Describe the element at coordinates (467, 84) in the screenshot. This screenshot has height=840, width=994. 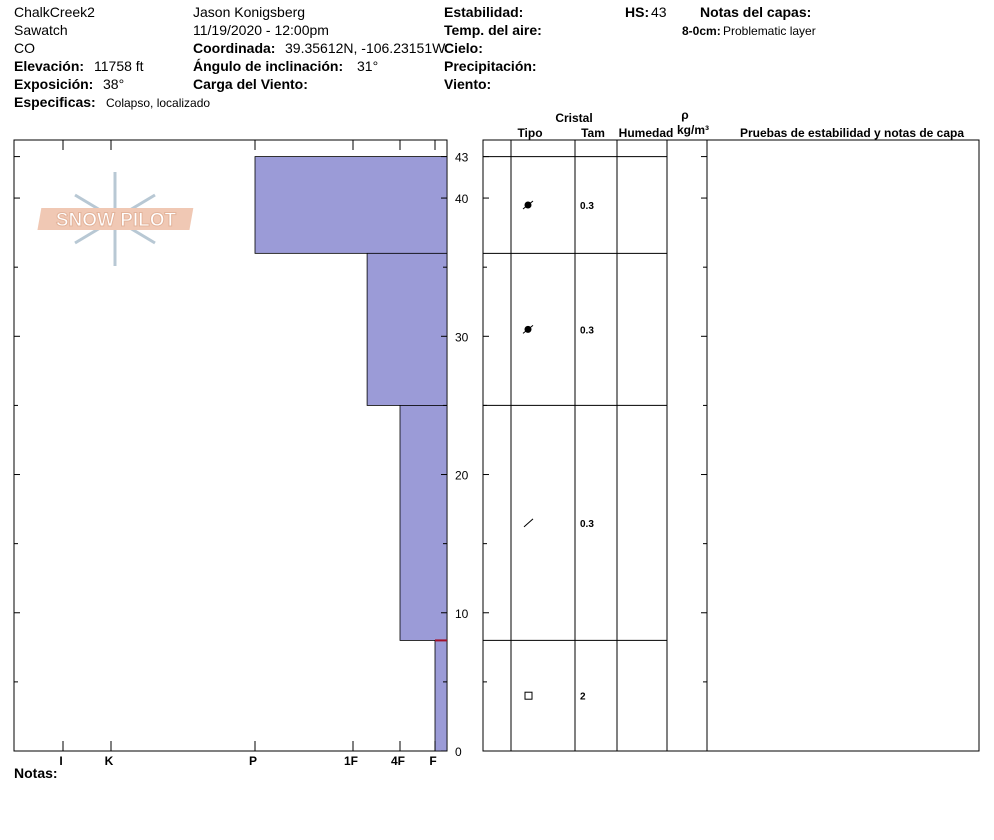
I see `wind-label: Viento:` at that location.